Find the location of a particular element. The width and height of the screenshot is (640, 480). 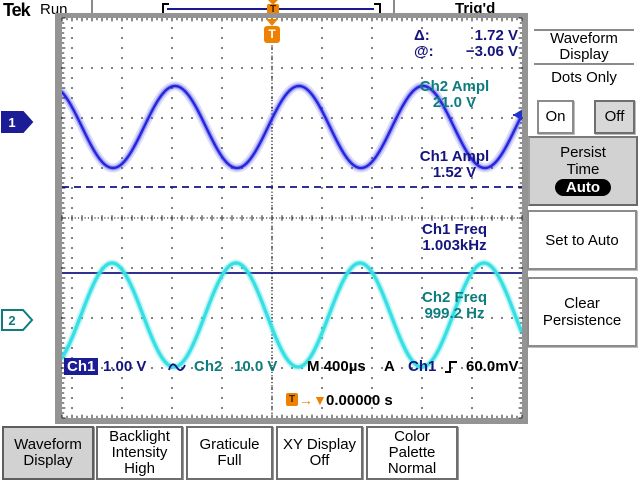

bottom-menu-color-palette: Color Palette Normal is located at coordinates (412, 453).